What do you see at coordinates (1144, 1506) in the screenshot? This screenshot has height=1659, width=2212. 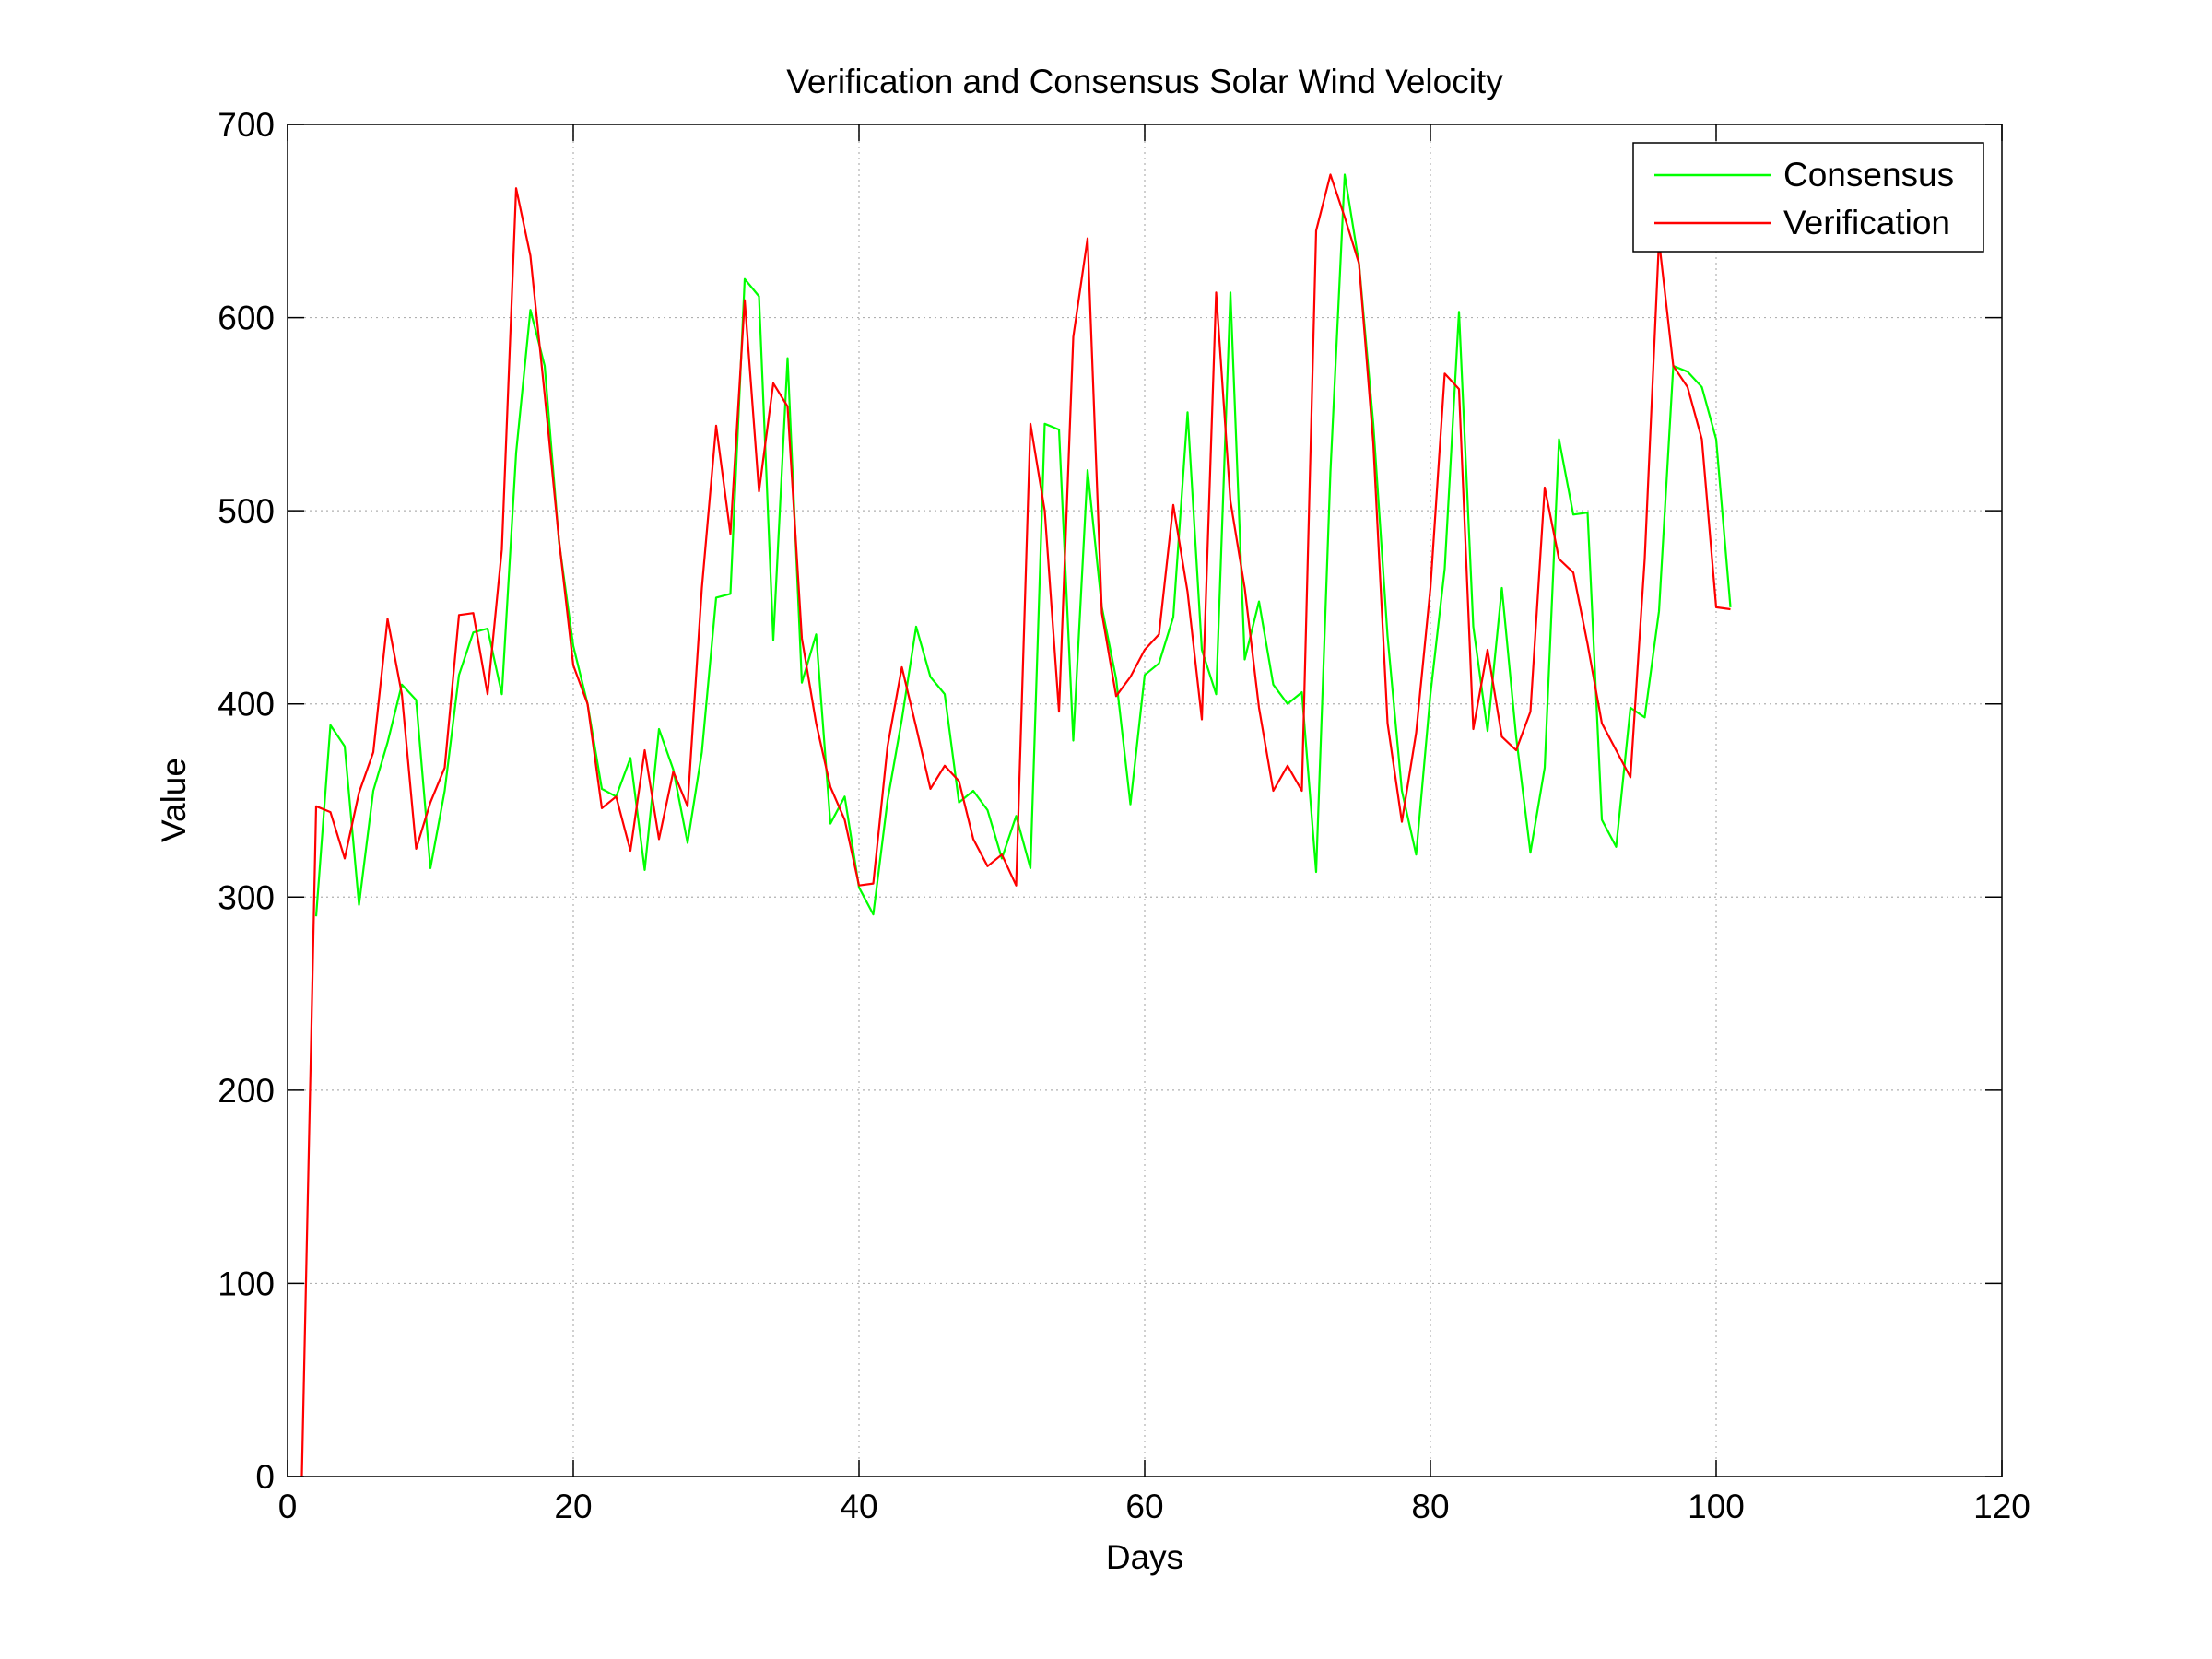 I see `x-tick-label: 60` at bounding box center [1144, 1506].